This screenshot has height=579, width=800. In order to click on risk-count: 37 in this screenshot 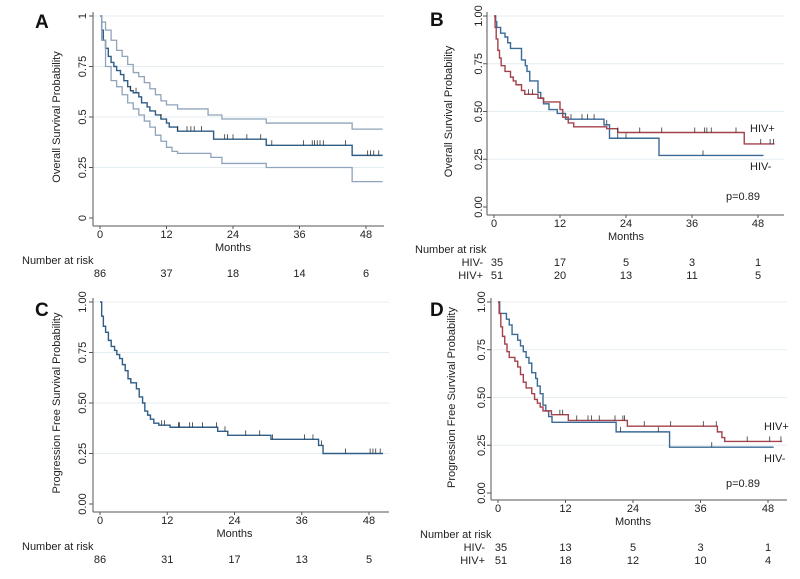, I will do `click(166, 274)`.